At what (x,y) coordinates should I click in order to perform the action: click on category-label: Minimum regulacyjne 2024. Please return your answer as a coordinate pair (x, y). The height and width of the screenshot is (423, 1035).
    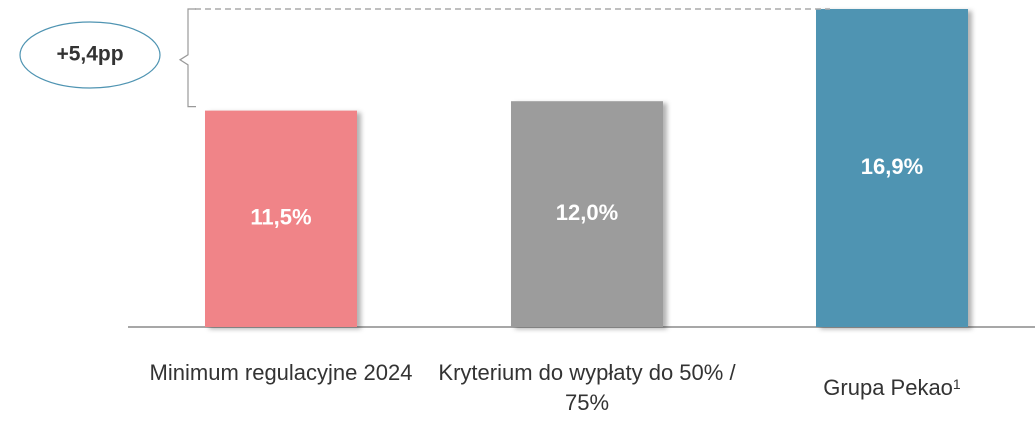
    Looking at the image, I should click on (281, 373).